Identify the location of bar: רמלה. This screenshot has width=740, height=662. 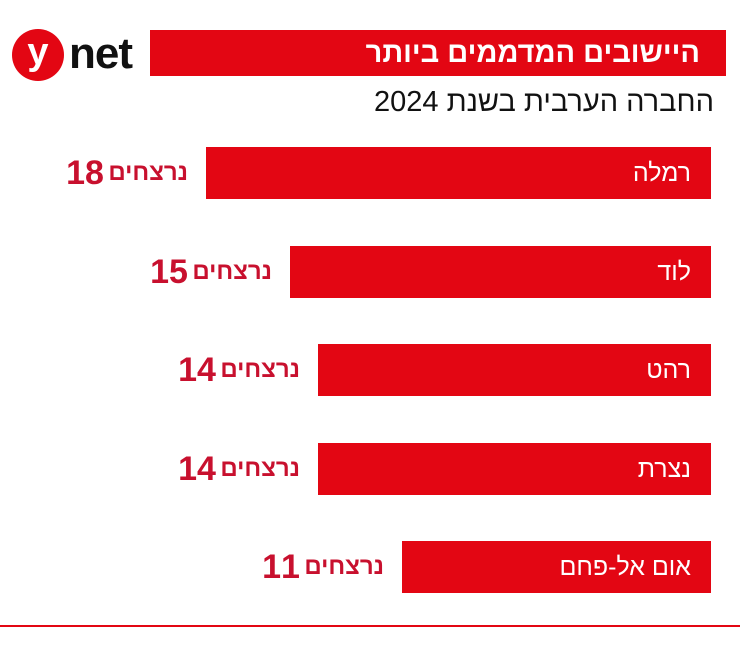
(458, 173).